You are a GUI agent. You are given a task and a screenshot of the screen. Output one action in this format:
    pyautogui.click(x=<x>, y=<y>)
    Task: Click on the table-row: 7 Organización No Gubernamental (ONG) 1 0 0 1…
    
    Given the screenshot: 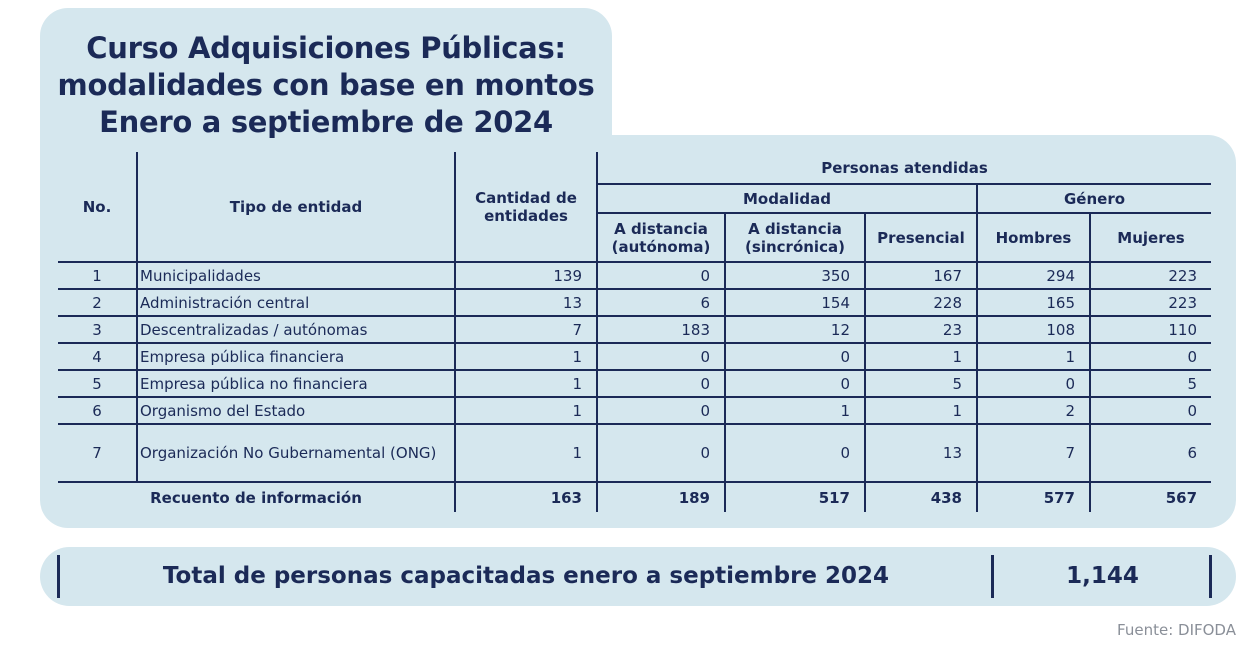 What is the action you would take?
    pyautogui.click(x=635, y=453)
    